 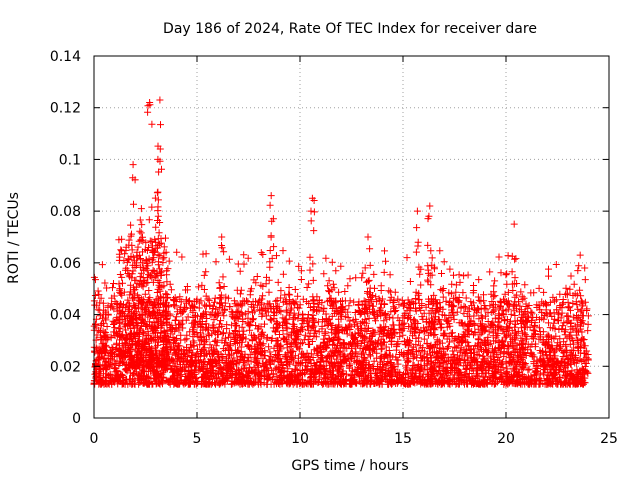 What do you see at coordinates (197, 439) in the screenshot?
I see `x-tick-label: 5` at bounding box center [197, 439].